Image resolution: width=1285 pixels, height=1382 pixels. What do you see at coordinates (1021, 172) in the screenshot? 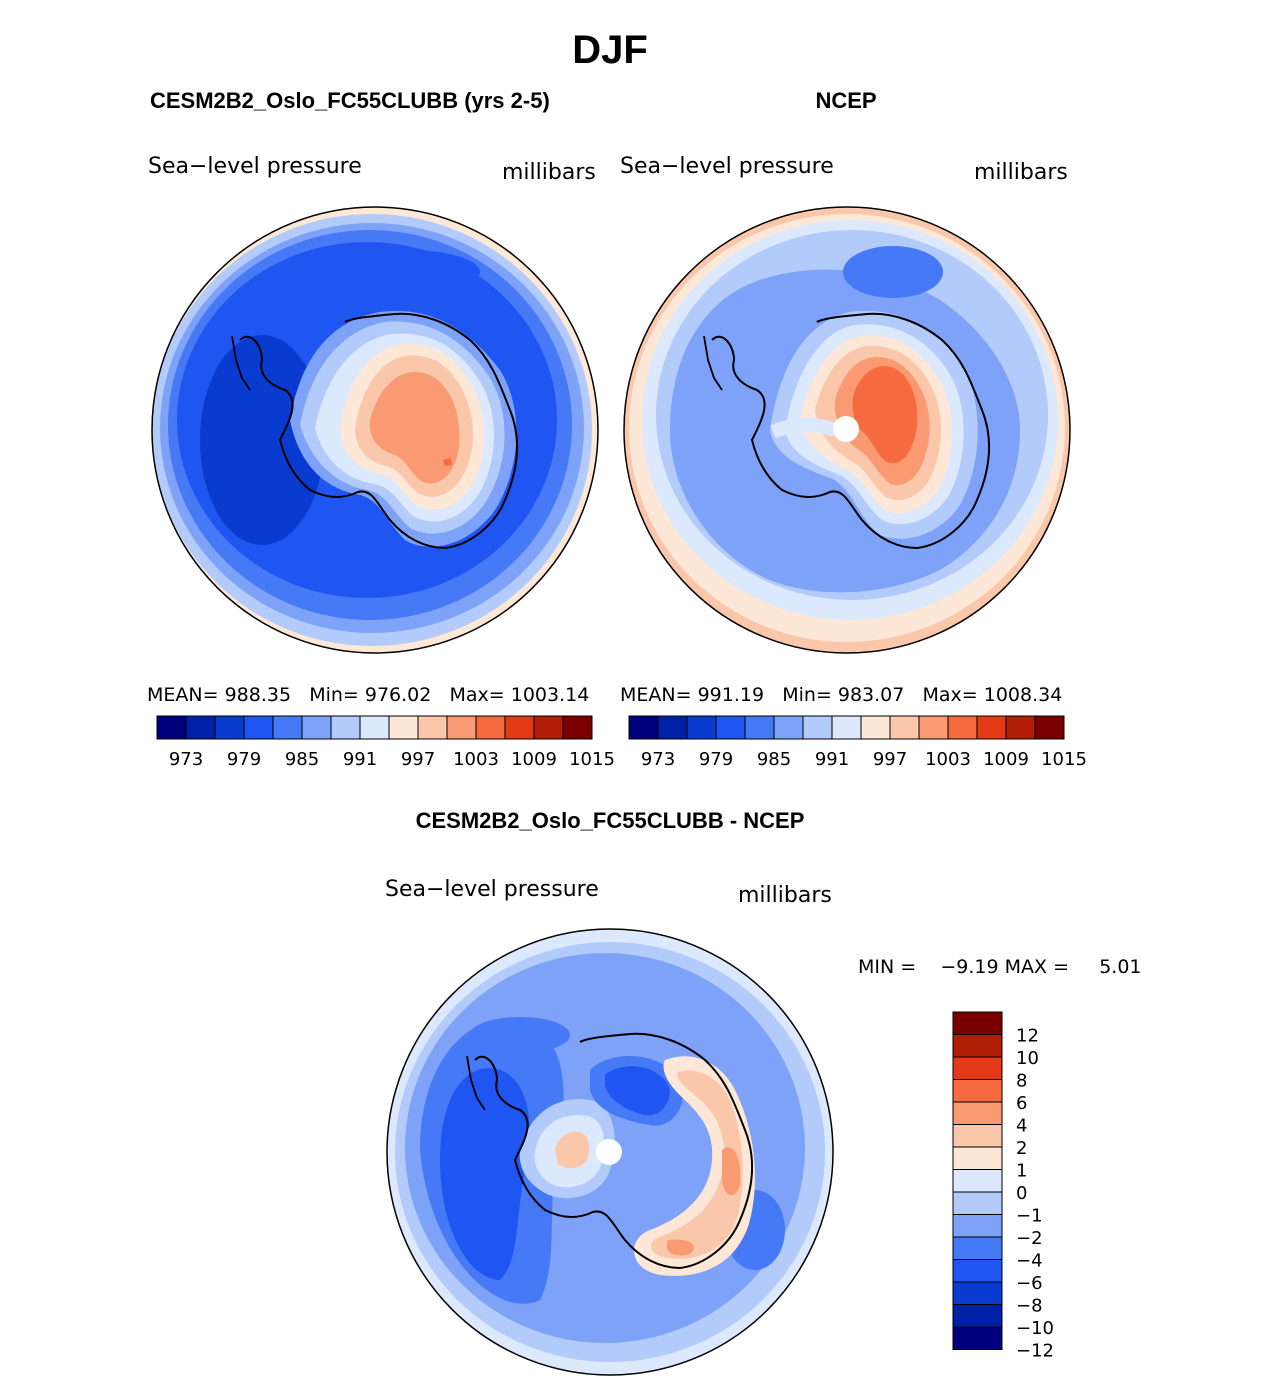
I see `units-label-obs: millibars` at bounding box center [1021, 172].